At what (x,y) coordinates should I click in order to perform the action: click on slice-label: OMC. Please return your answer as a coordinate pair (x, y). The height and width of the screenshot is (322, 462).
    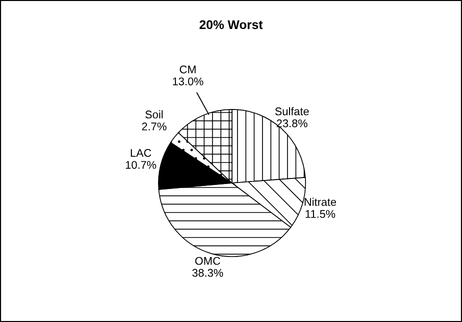
    Looking at the image, I should click on (207, 260).